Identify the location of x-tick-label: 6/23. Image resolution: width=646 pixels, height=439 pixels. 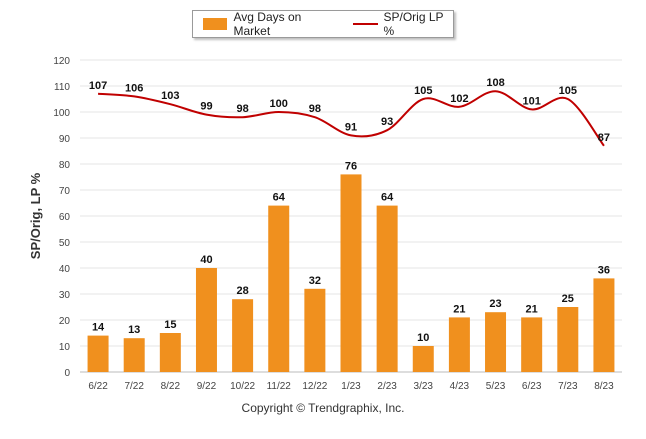
(532, 386).